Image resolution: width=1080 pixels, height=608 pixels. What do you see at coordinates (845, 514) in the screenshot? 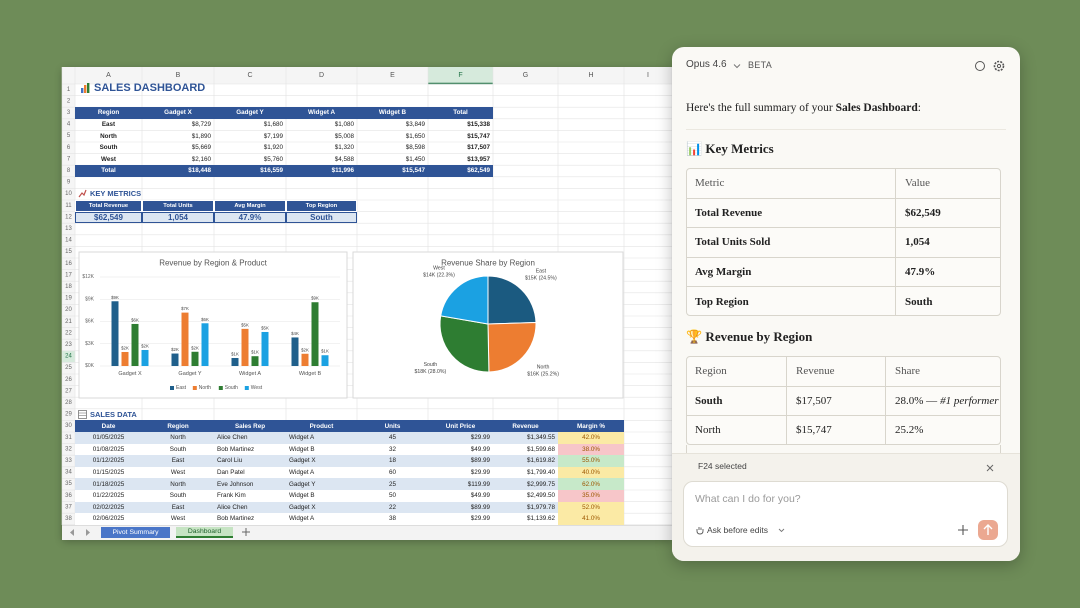
I see `message-input` at bounding box center [845, 514].